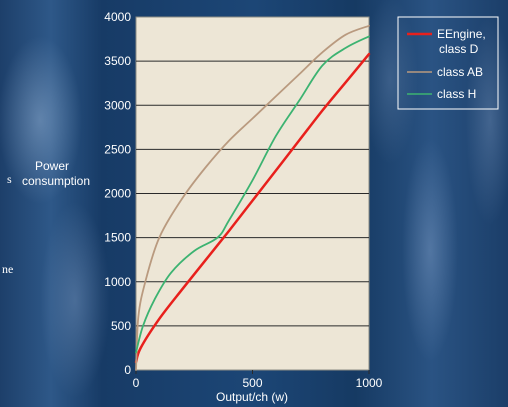  What do you see at coordinates (117, 105) in the screenshot?
I see `y-tick-label: 3000` at bounding box center [117, 105].